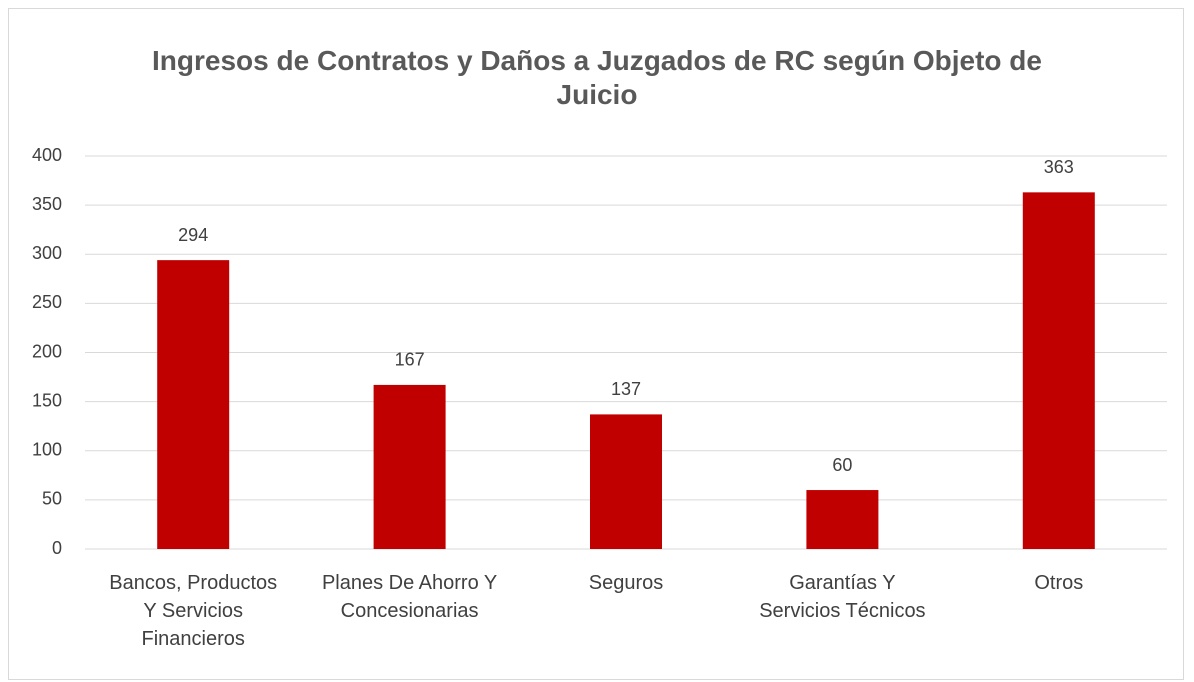 Image resolution: width=1194 pixels, height=682 pixels. I want to click on y-tick-label: 0, so click(57, 548).